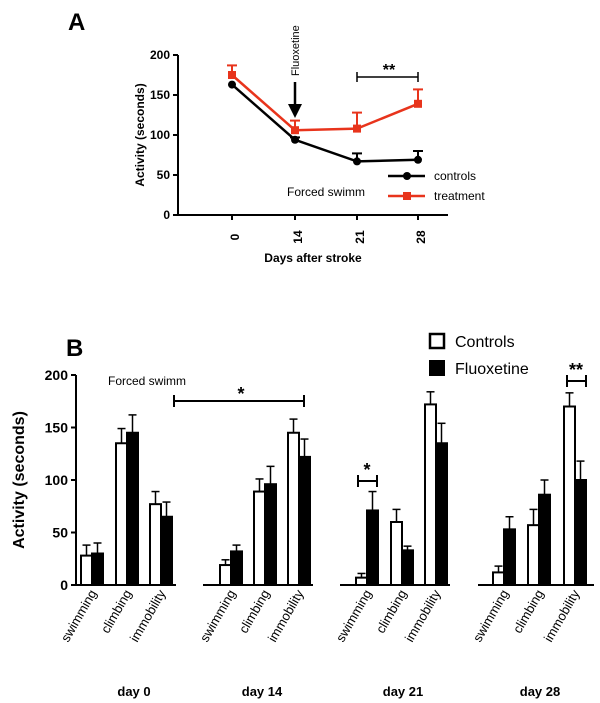 This screenshot has width=600, height=703. Describe the element at coordinates (57, 375) in the screenshot. I see `panel-b-y-tick-label: 200` at that location.